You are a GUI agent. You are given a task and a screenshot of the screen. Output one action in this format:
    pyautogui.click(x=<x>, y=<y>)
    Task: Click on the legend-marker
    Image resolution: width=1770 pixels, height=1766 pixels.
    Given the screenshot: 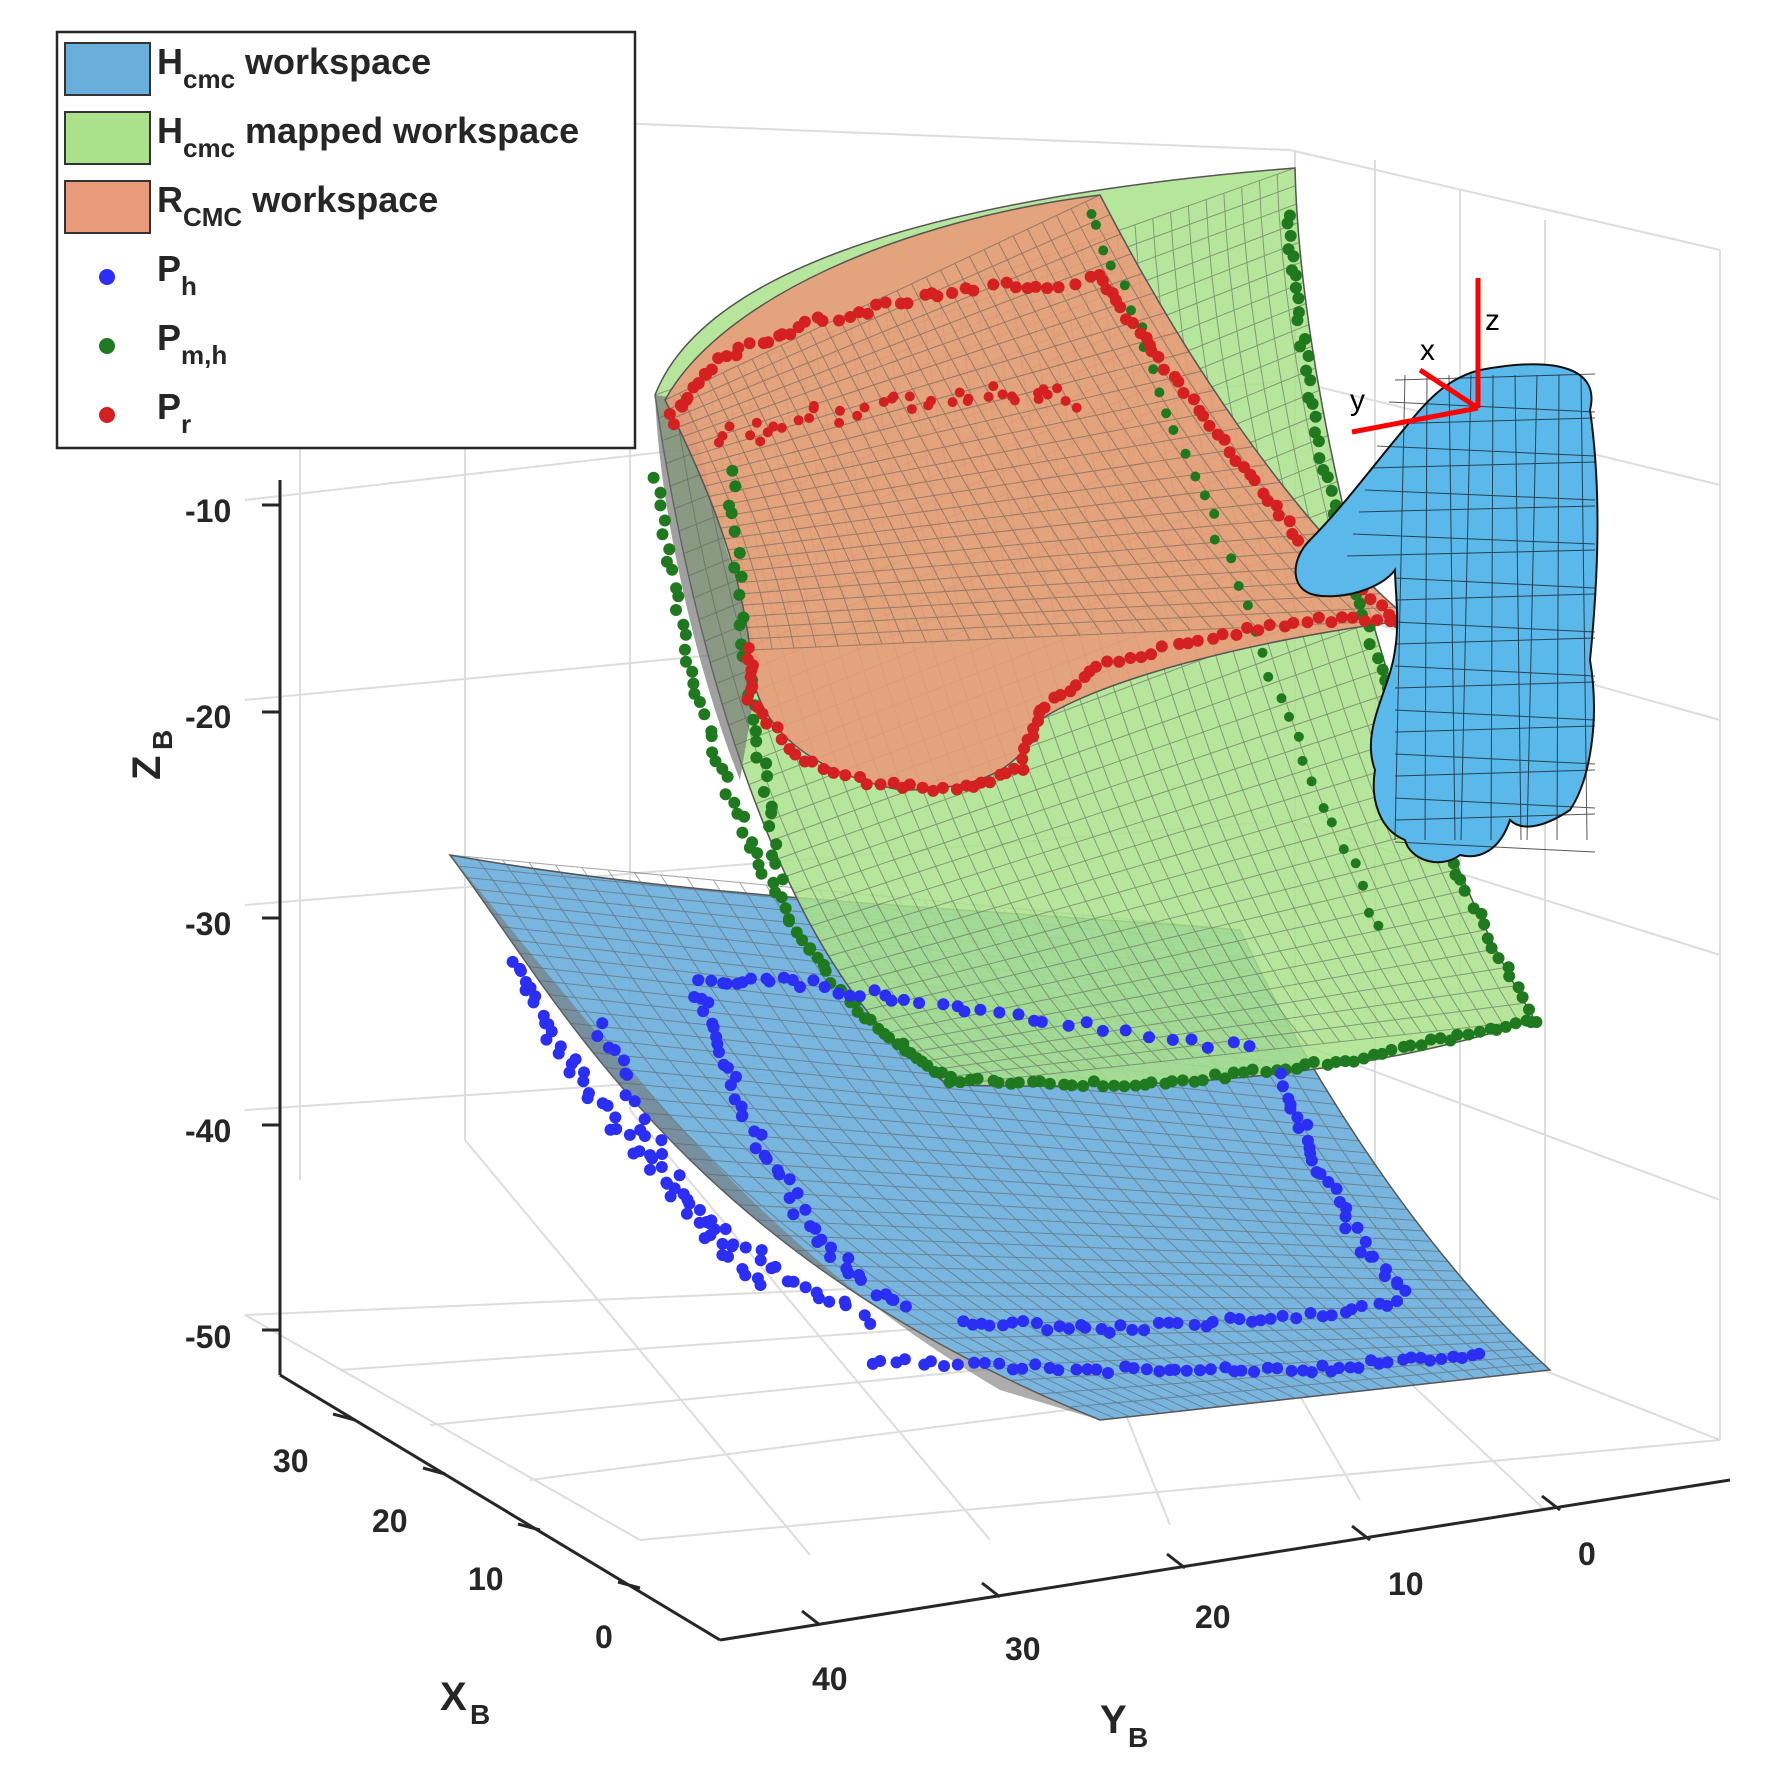 What is the action you would take?
    pyautogui.click(x=107, y=415)
    